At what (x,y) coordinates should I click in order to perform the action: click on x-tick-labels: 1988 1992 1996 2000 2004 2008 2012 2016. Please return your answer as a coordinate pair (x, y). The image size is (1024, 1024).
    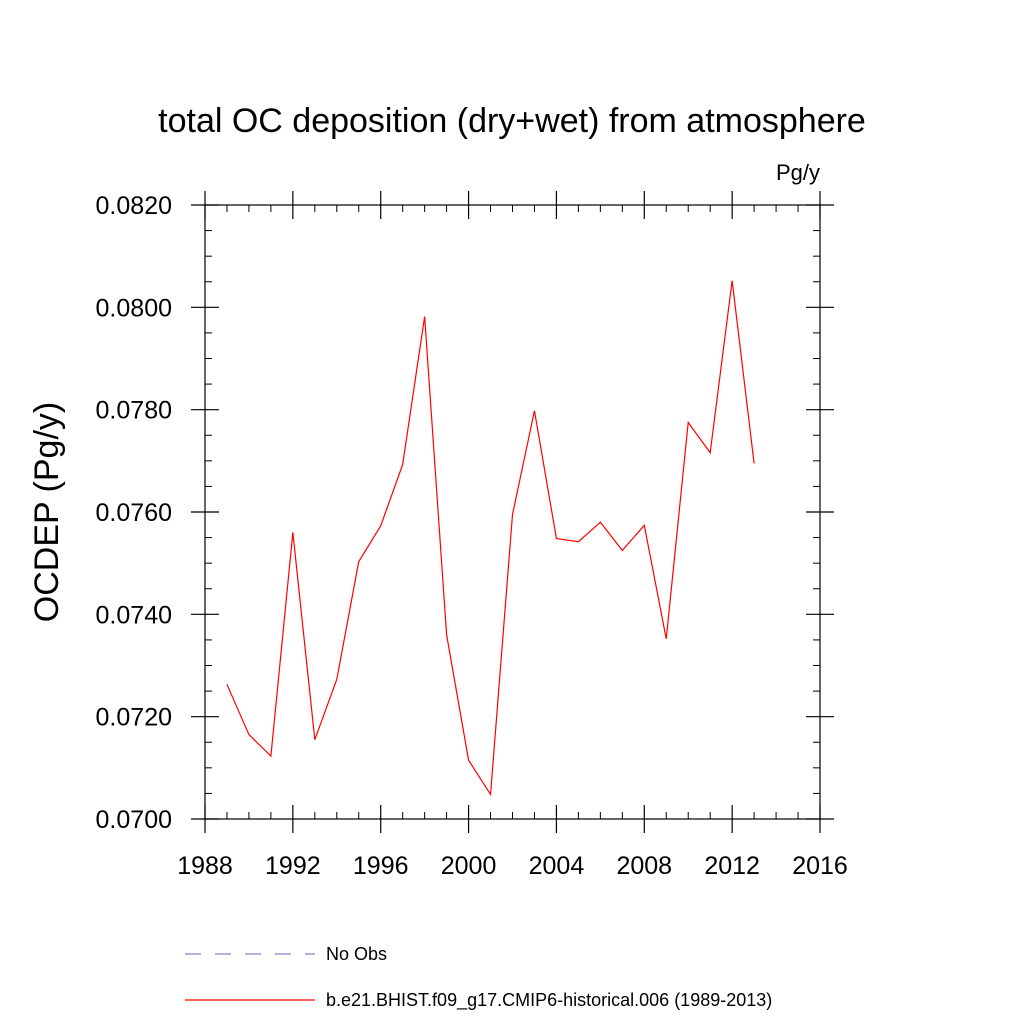
    Looking at the image, I should click on (512, 866).